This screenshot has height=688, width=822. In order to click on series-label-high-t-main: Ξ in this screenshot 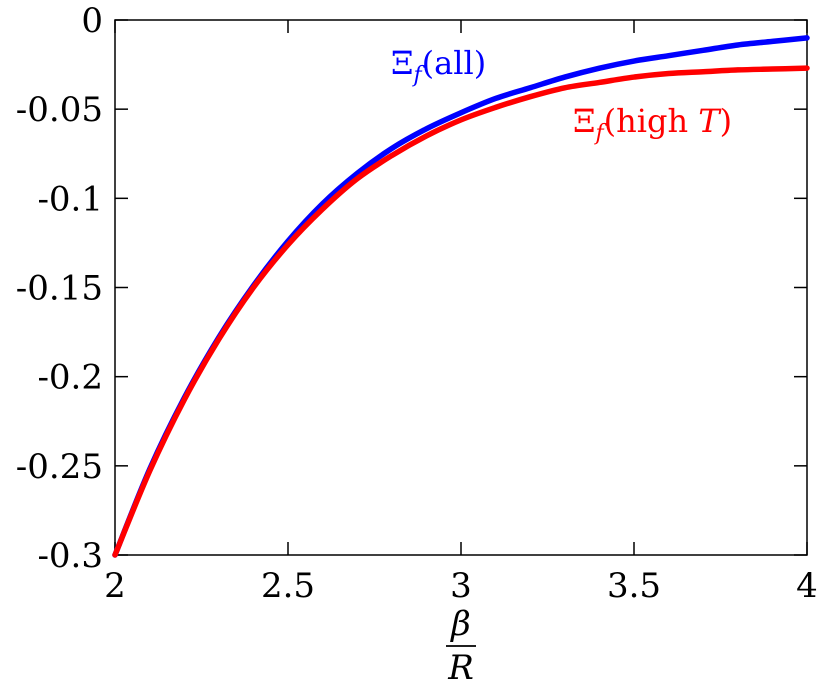, I will do `click(584, 121)`.